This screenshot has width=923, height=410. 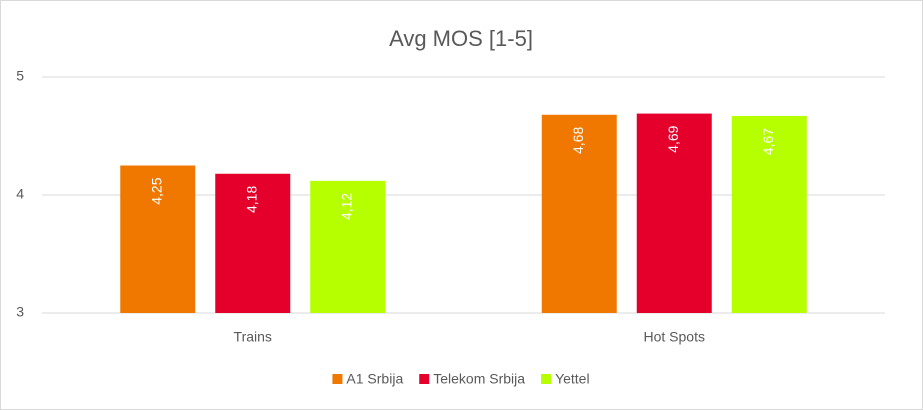 I want to click on legend: A1 Srbija Telekom Srbija Yettel, so click(x=461, y=379).